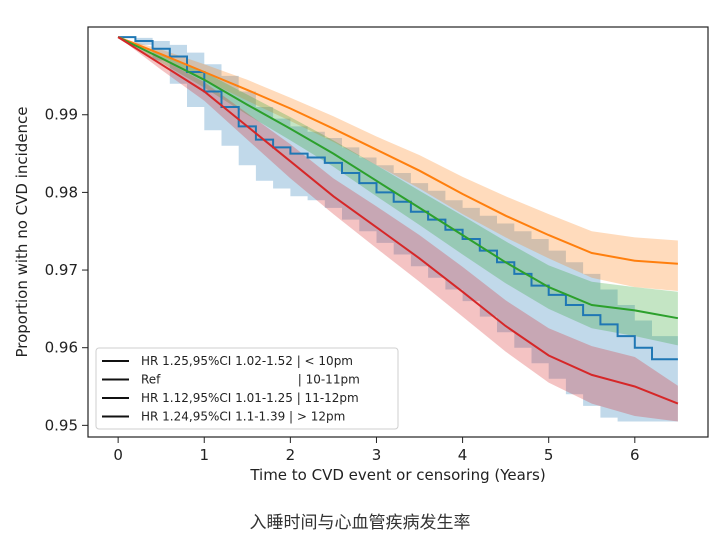 This screenshot has width=720, height=536. What do you see at coordinates (377, 455) in the screenshot?
I see `x-tick-label: 3` at bounding box center [377, 455].